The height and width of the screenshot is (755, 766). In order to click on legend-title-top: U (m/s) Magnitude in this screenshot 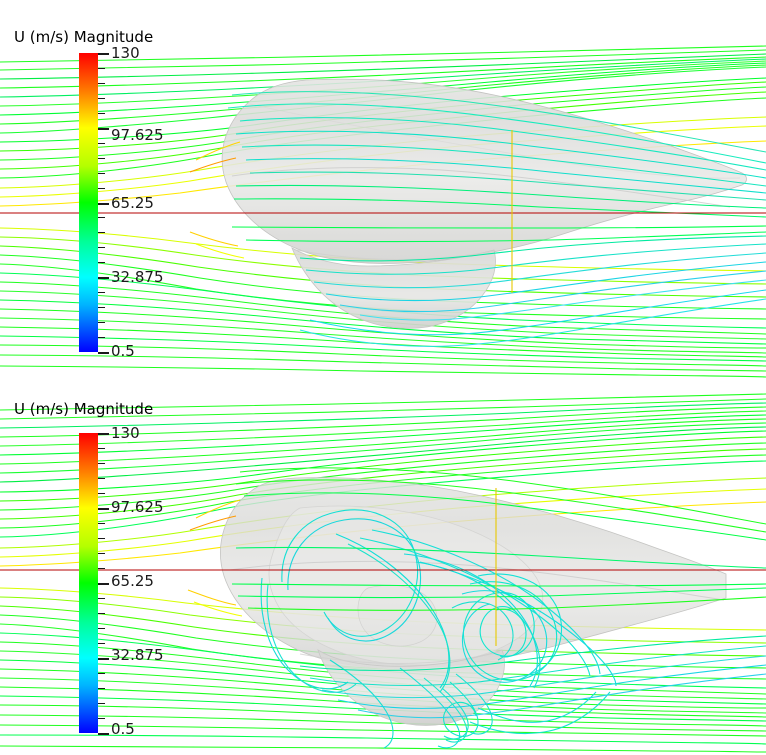, I will do `click(84, 37)`.